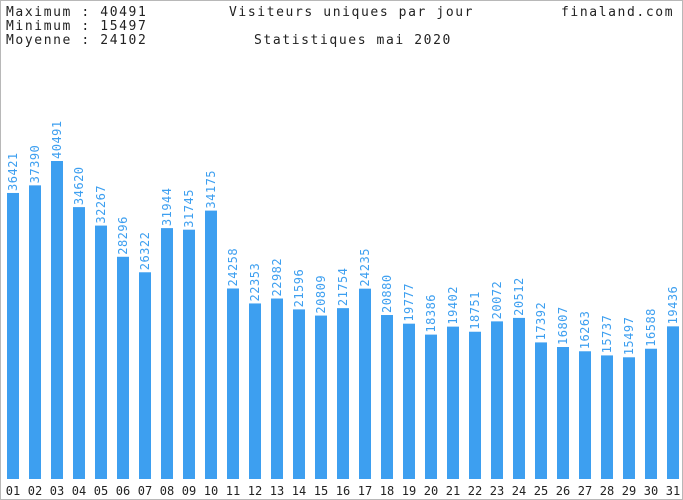 The image size is (683, 500). What do you see at coordinates (409, 491) in the screenshot?
I see `x-tick-label: 19` at bounding box center [409, 491].